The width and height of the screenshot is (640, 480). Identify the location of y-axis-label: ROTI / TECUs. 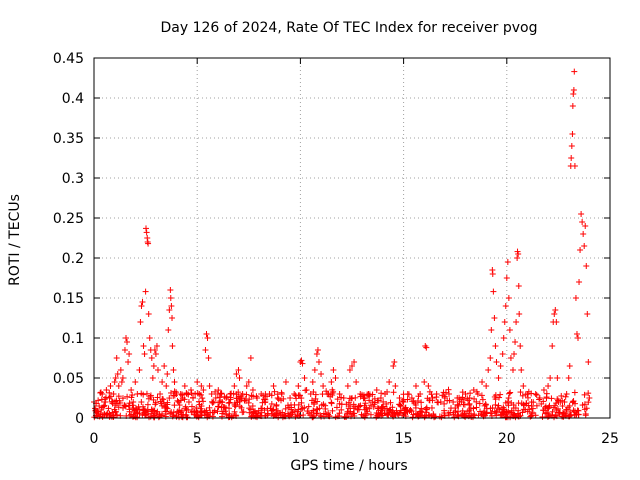
(15, 240).